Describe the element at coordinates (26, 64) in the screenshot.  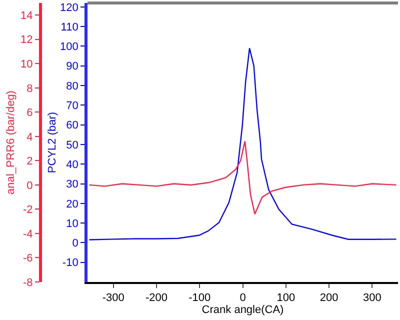
I see `y2-tick-label: 10` at that location.